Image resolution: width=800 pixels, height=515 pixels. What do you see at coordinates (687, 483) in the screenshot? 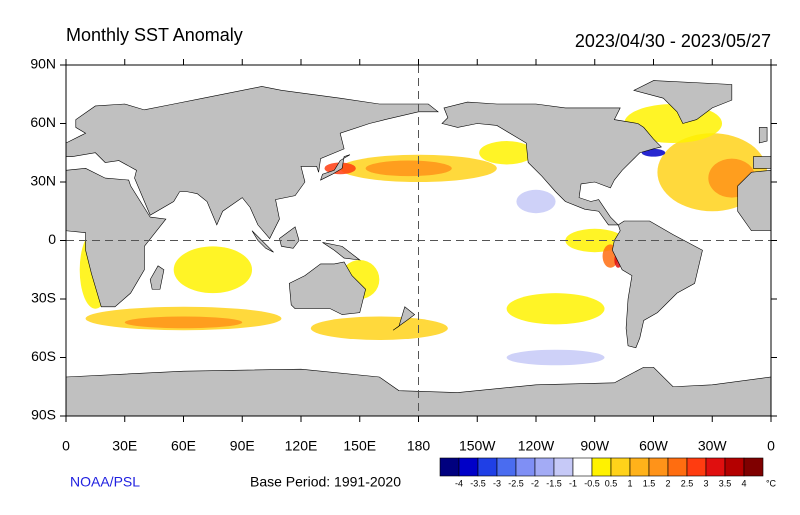
I see `colorbar-label: 2.5` at bounding box center [687, 483].